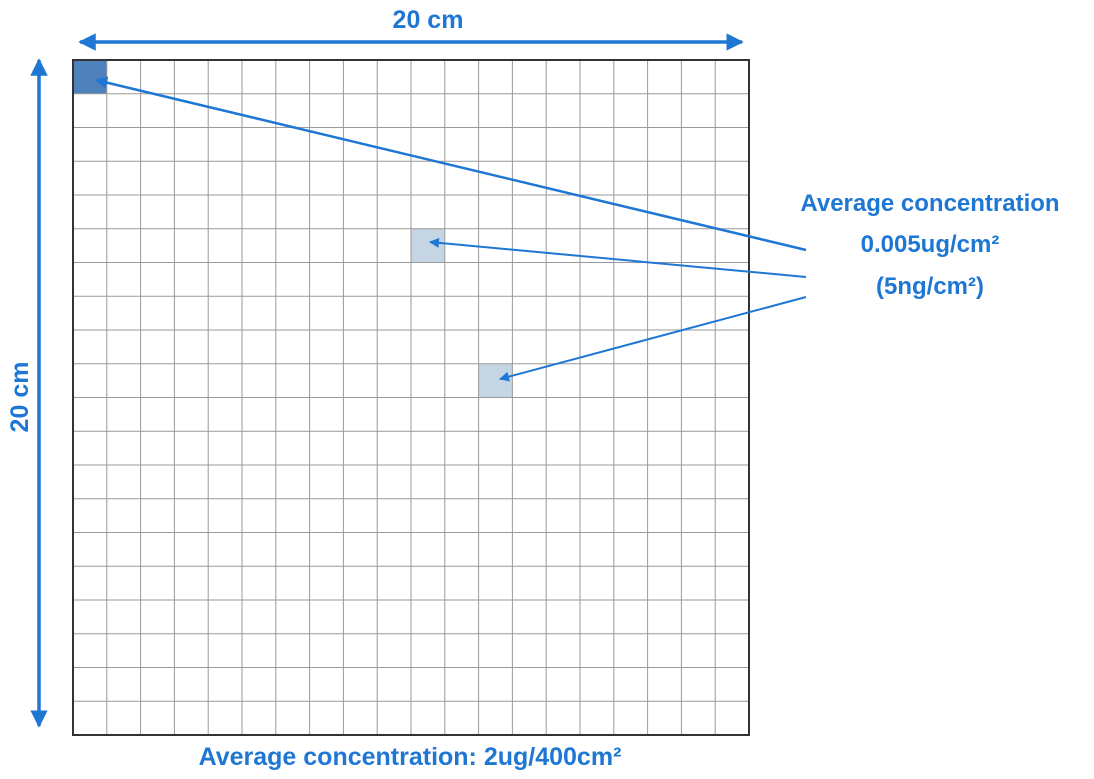 The width and height of the screenshot is (1094, 779). I want to click on callout-arrow-middle-cell, so click(618, 257).